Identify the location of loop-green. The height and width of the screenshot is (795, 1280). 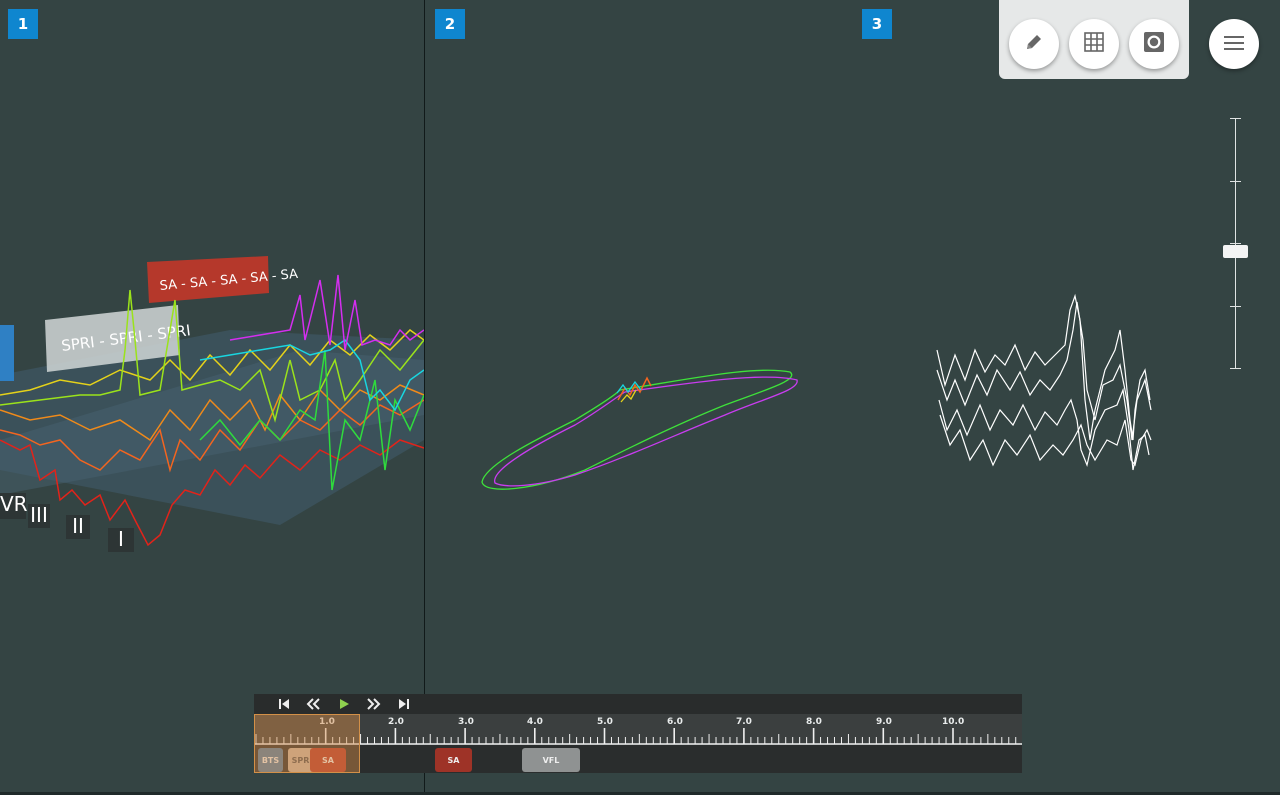
(637, 429).